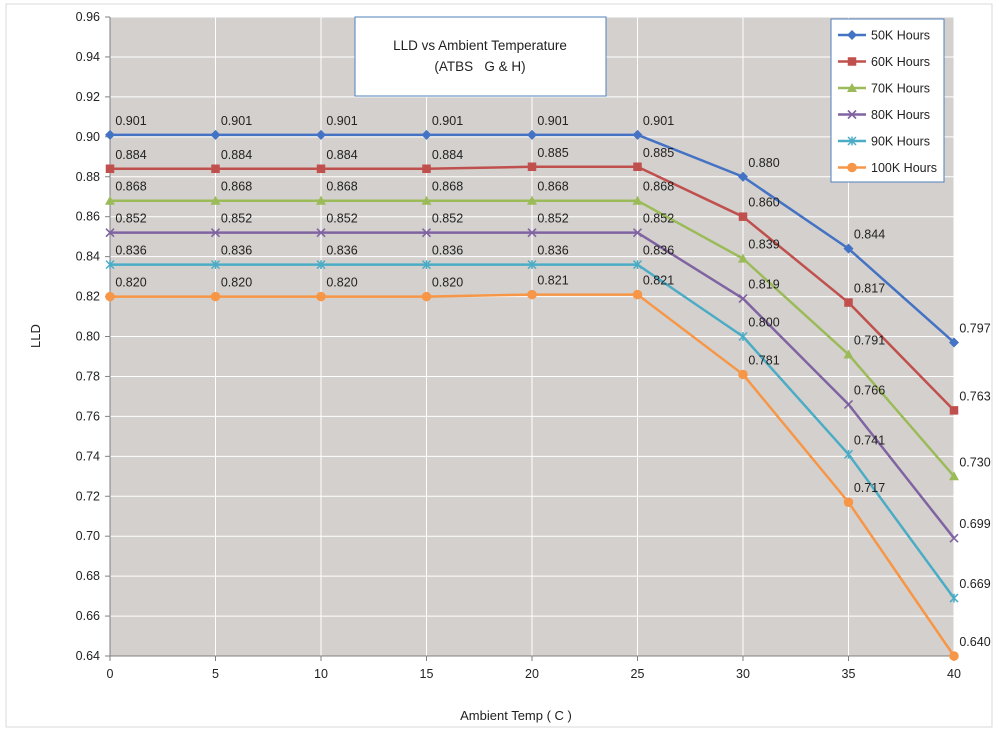  I want to click on y-tick-label: 0.66, so click(88, 616).